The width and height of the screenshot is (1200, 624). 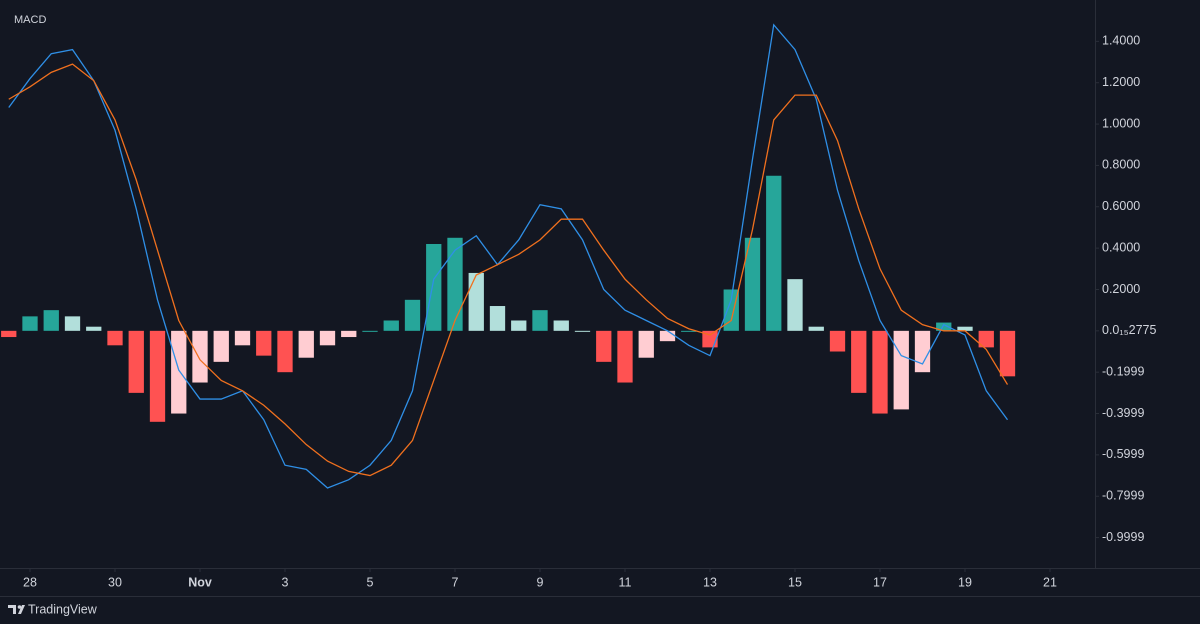 I want to click on chart-title: MACD, so click(x=30, y=20).